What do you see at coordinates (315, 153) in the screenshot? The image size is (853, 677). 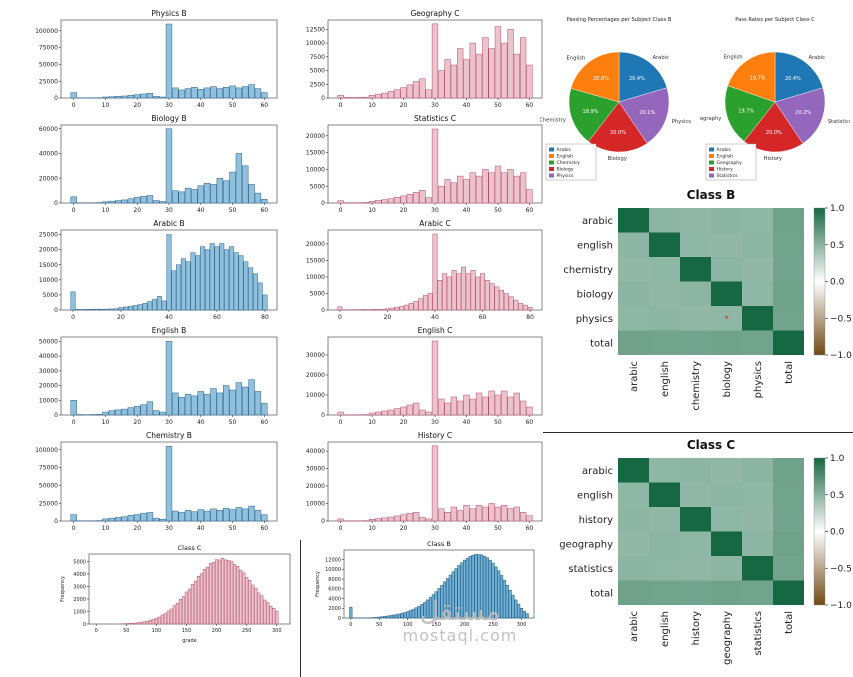 I see `svg-text: 15000` at bounding box center [315, 153].